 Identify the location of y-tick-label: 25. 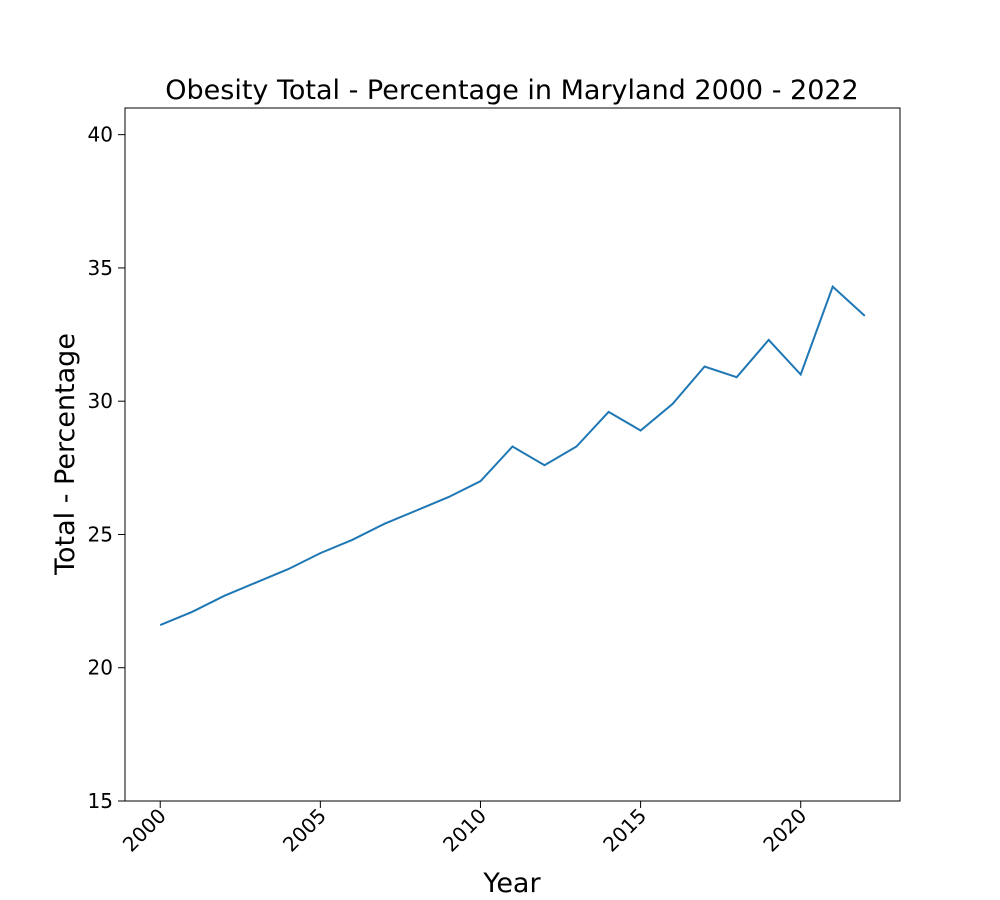
(100, 534).